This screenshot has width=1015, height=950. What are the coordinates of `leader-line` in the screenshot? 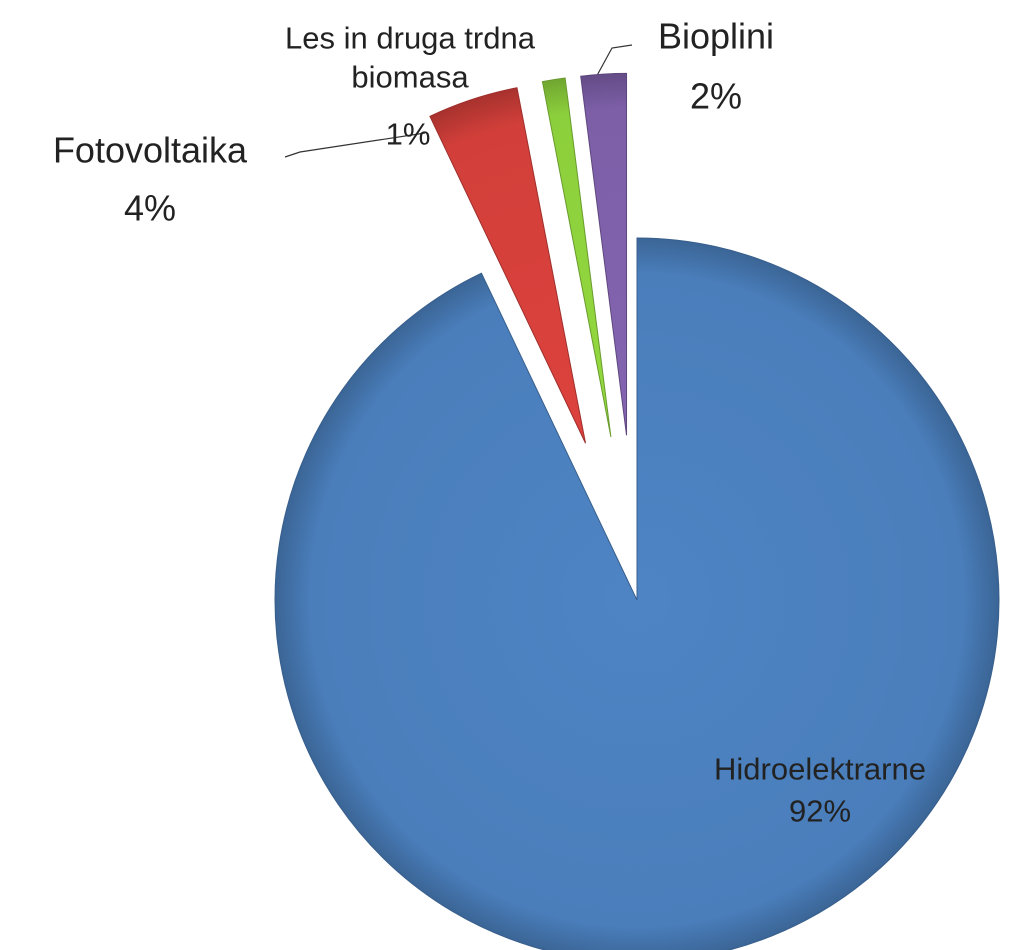 It's located at (355, 145).